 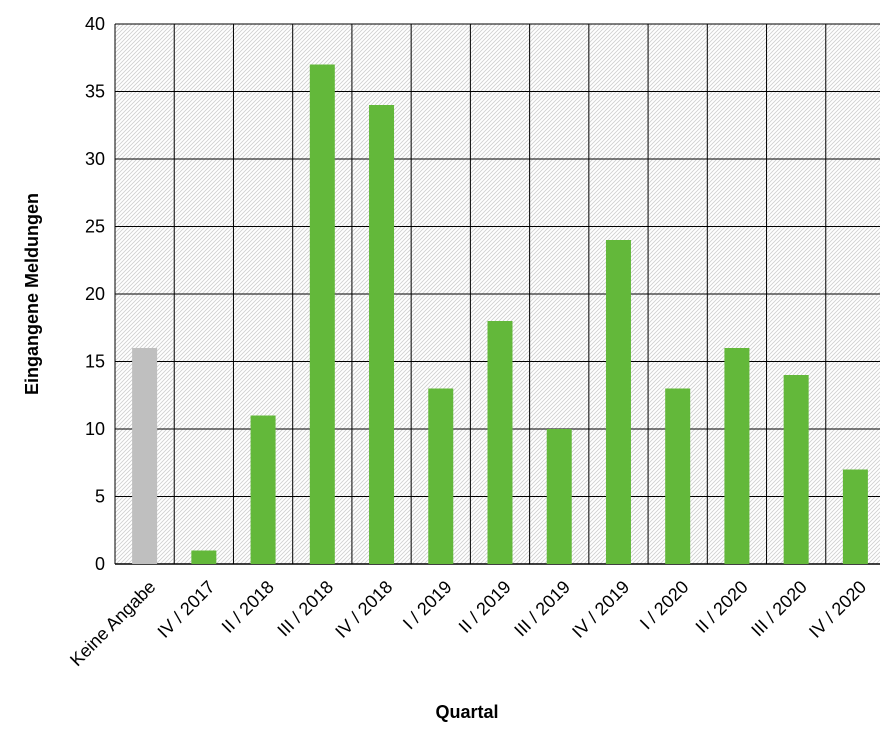 I want to click on y-axis-ticks: 0 5 10 15 20 25 30 35 40, so click(x=95, y=294).